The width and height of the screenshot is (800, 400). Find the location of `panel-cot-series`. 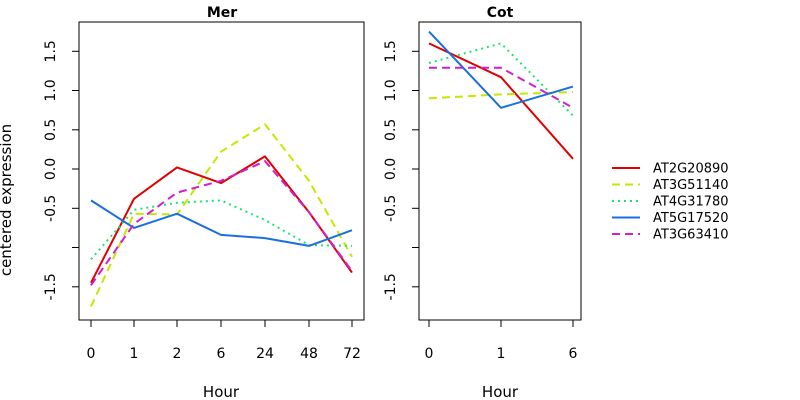

panel-cot-series is located at coordinates (501, 95).